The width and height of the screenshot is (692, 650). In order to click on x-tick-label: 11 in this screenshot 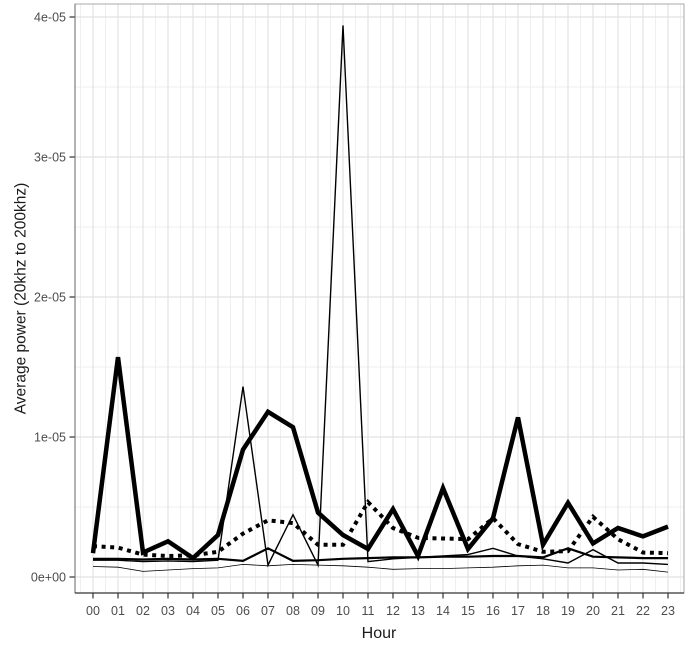, I will do `click(368, 611)`.